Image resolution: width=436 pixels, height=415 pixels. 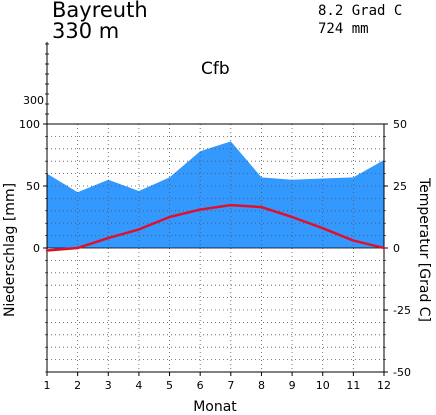 I want to click on x-axis-tick-label: 9, so click(x=292, y=385).